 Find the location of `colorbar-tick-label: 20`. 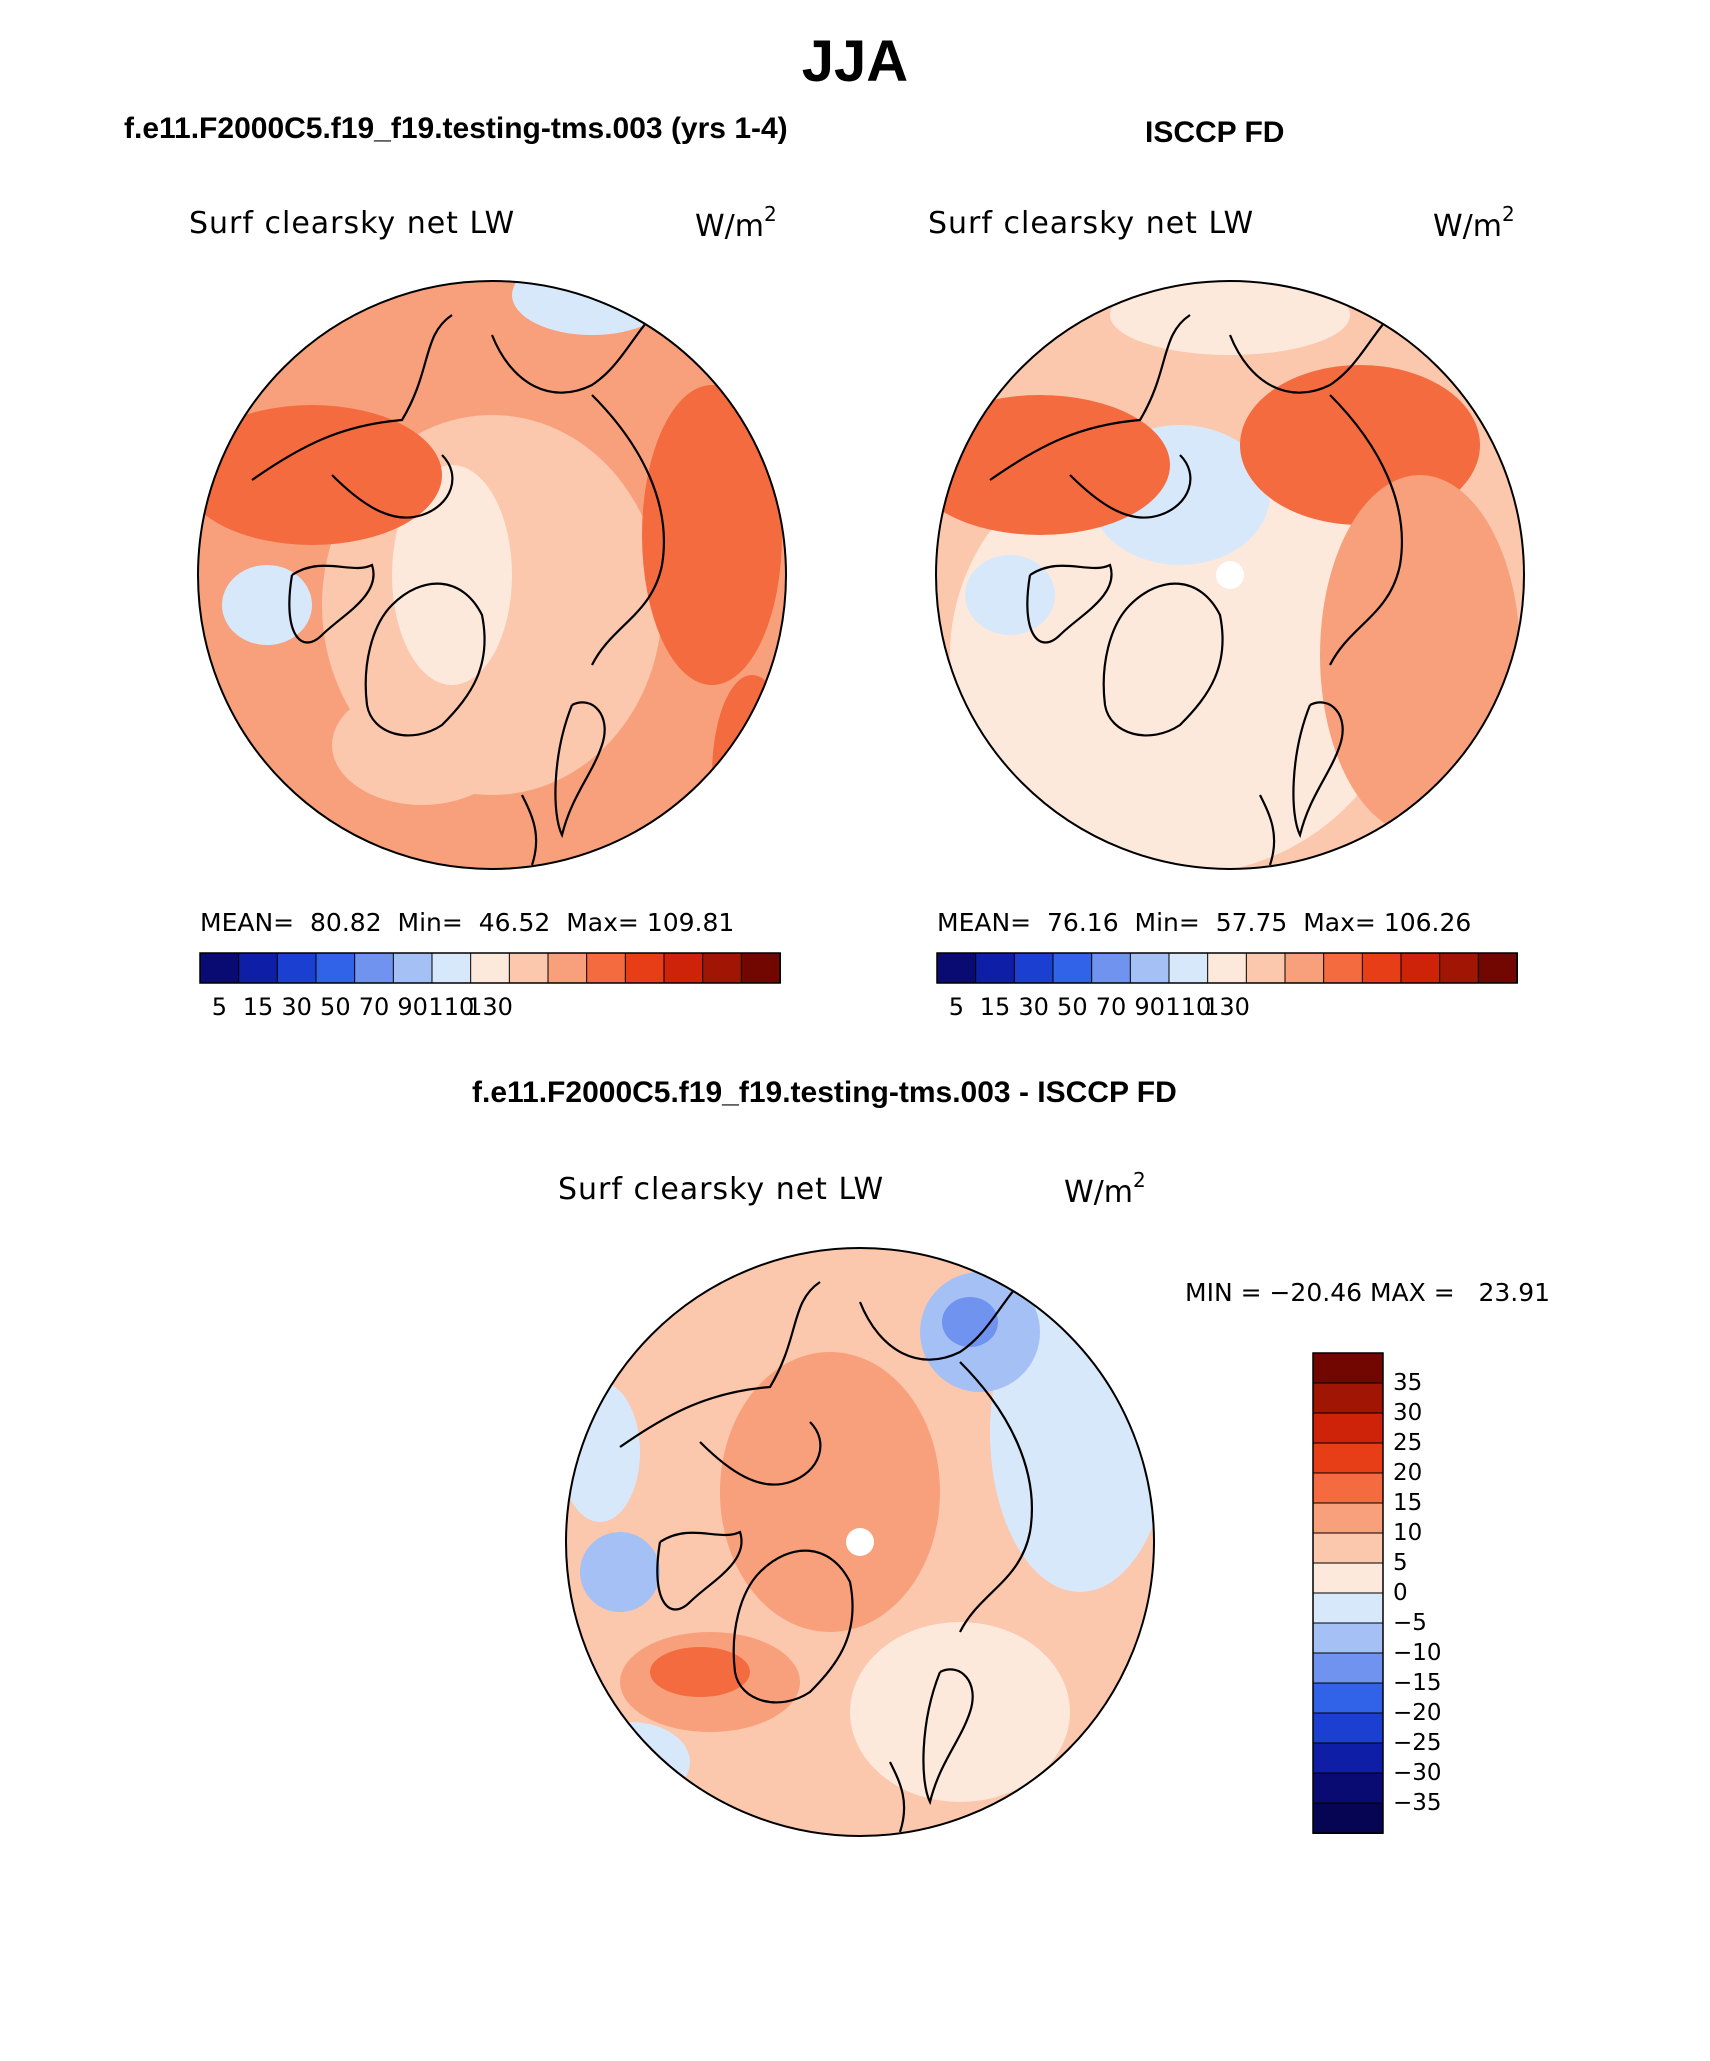

colorbar-tick-label: 20 is located at coordinates (1408, 1473).